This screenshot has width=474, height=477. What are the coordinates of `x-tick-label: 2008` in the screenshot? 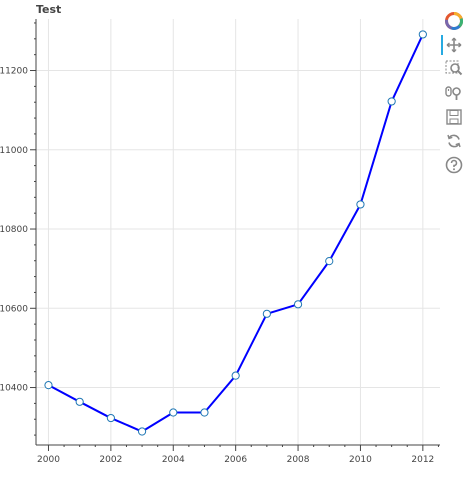 It's located at (298, 460).